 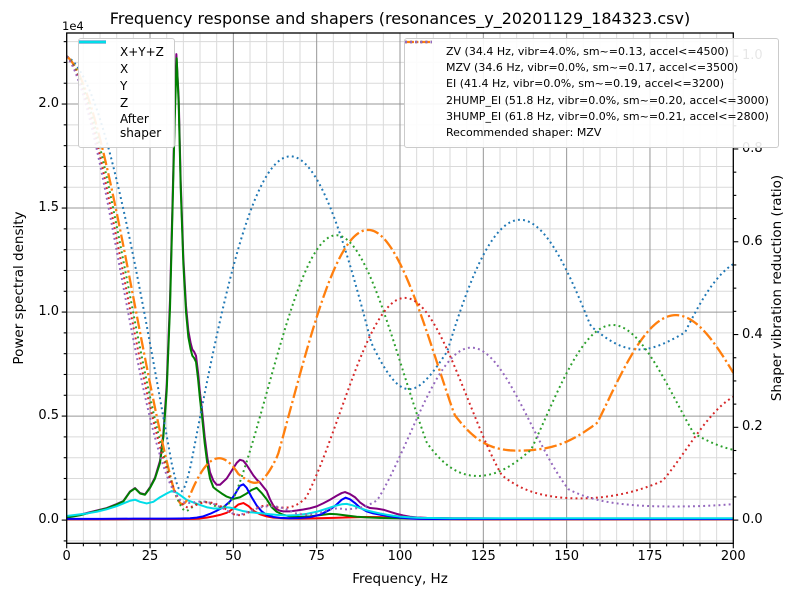 I want to click on legend-item-after-shaper: After shaper, so click(x=121, y=90).